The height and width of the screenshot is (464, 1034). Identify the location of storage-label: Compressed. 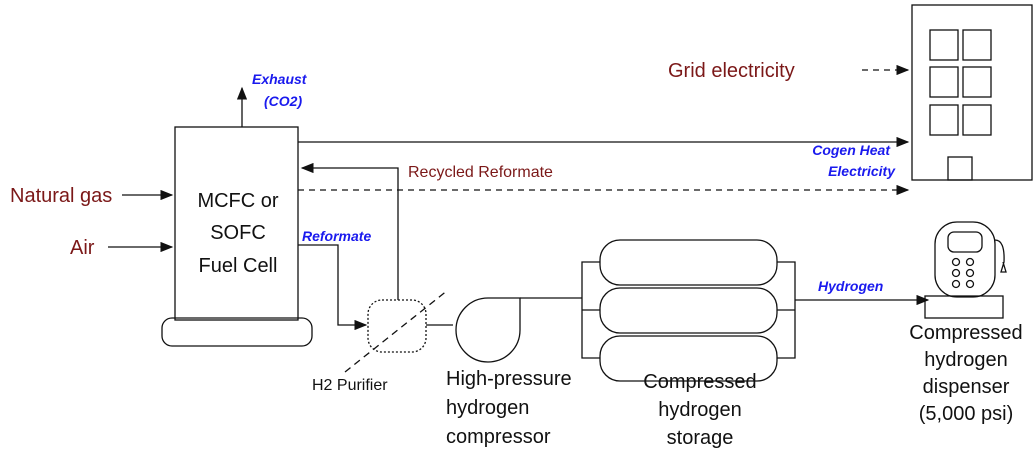
(699, 382).